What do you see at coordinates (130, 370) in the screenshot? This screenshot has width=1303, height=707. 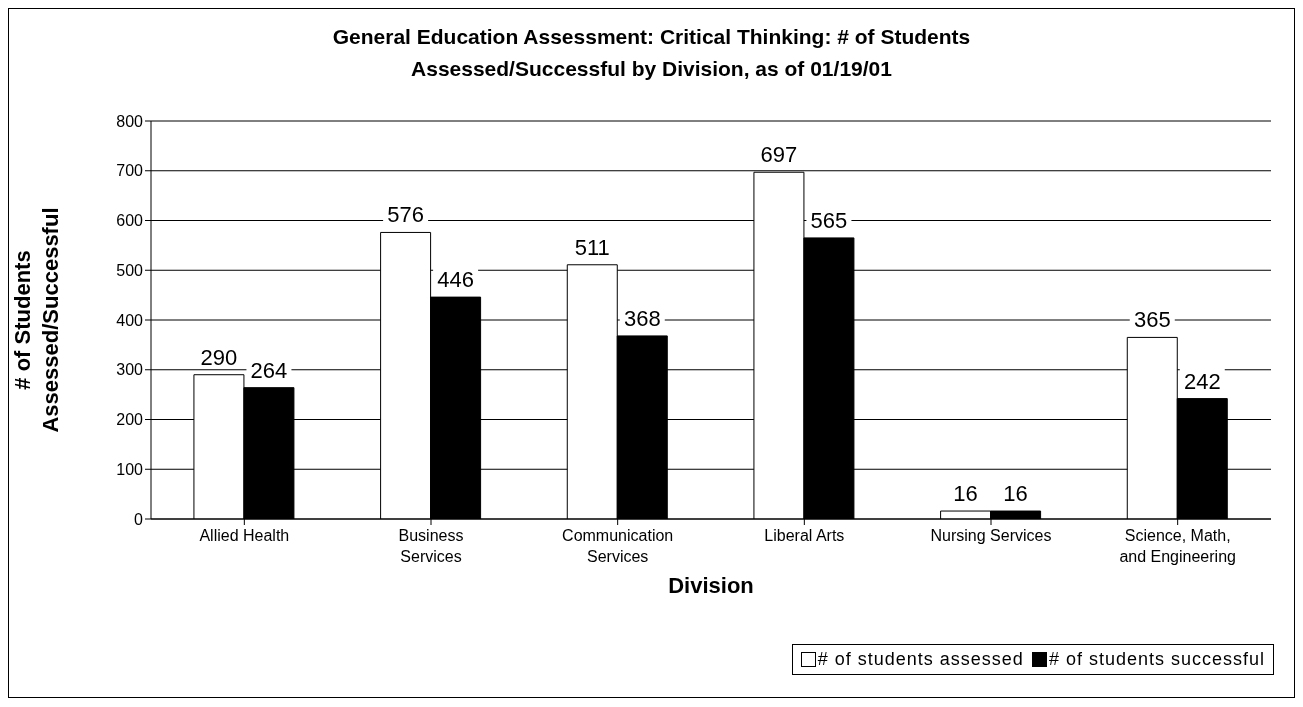 I see `y-tick-label: 300` at bounding box center [130, 370].